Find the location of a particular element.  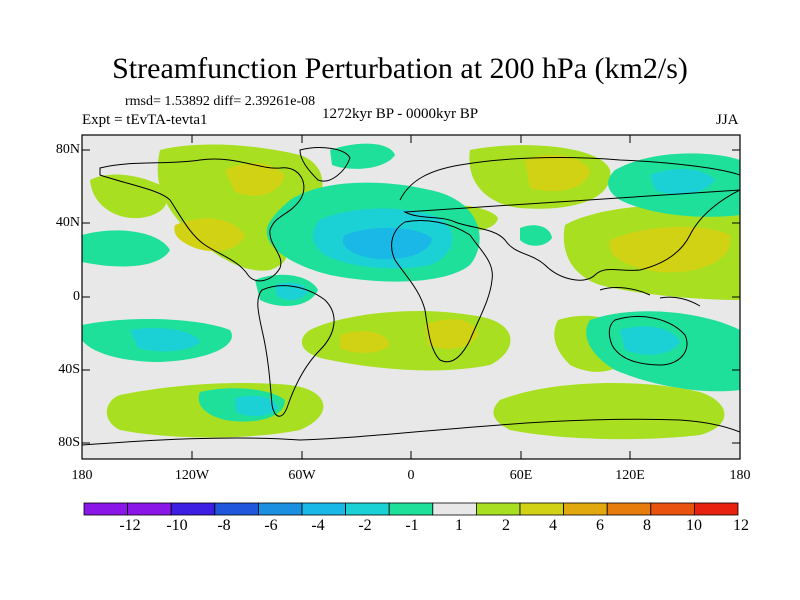

contour-pos-north-pacific is located at coordinates (129, 196).